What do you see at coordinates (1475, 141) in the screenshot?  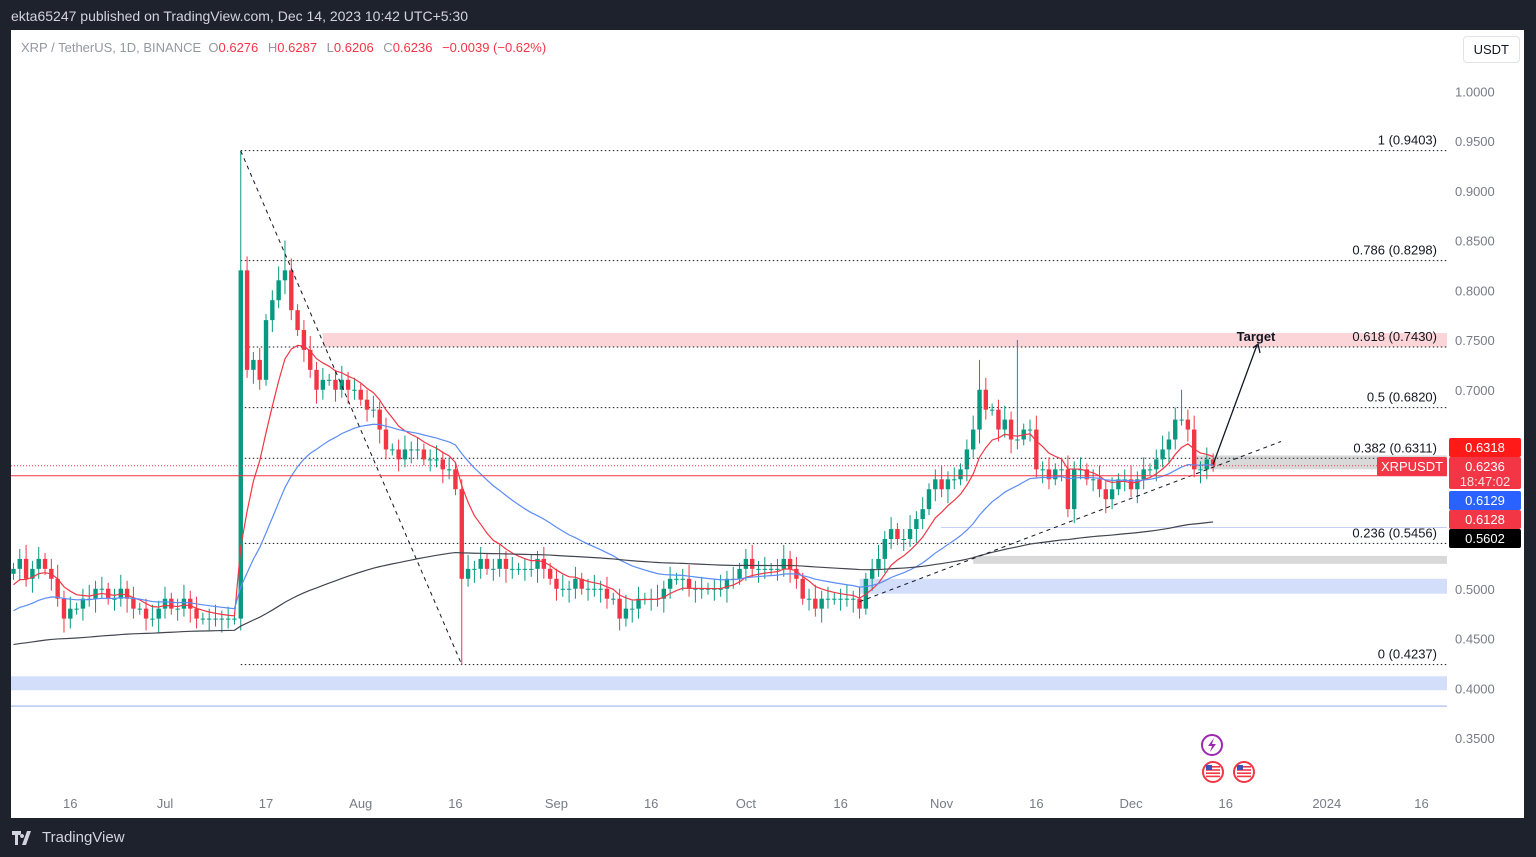 I see `price-axis-tick: 0.9500` at bounding box center [1475, 141].